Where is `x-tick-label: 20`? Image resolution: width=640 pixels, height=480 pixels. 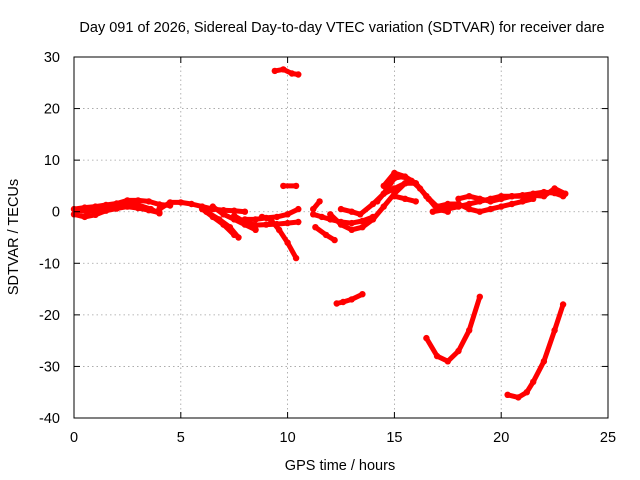
x-tick-label: 20 is located at coordinates (501, 438).